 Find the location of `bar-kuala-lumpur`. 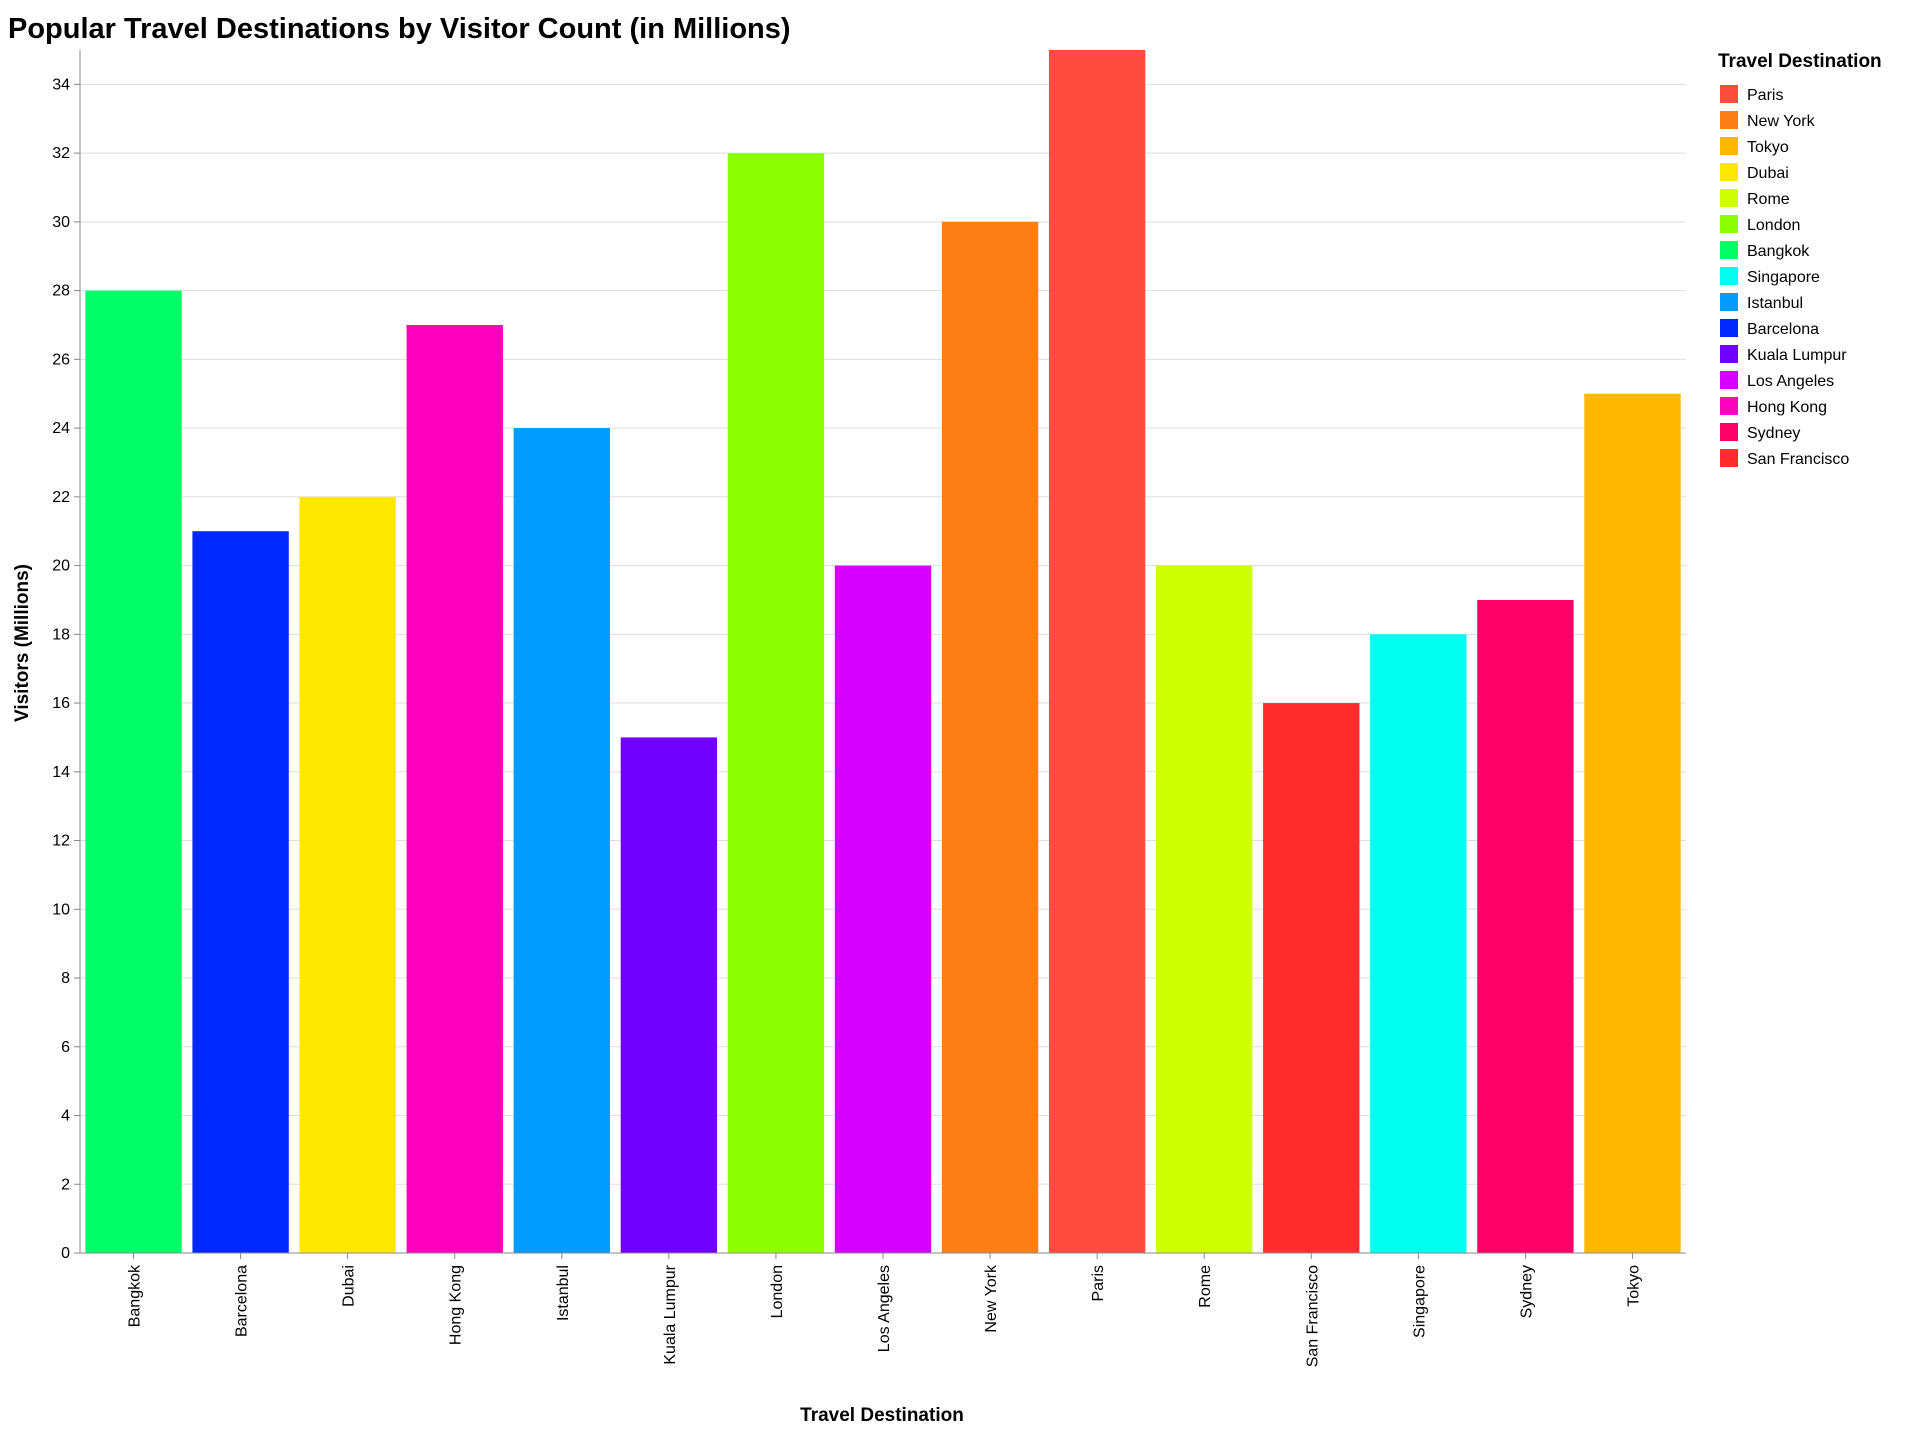

bar-kuala-lumpur is located at coordinates (669, 995).